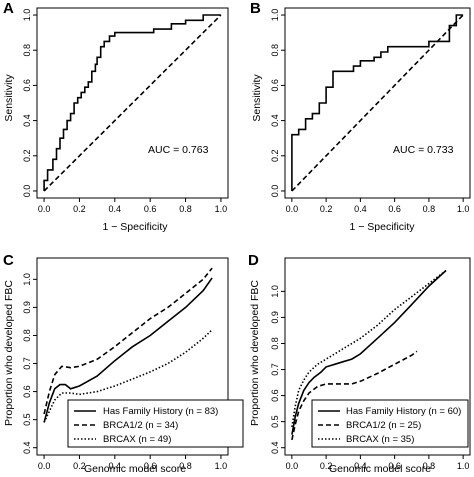 The image size is (474, 477). What do you see at coordinates (160, 411) in the screenshot?
I see `panel-c-legend-family-history: Has Family History (n = 83)` at bounding box center [160, 411].